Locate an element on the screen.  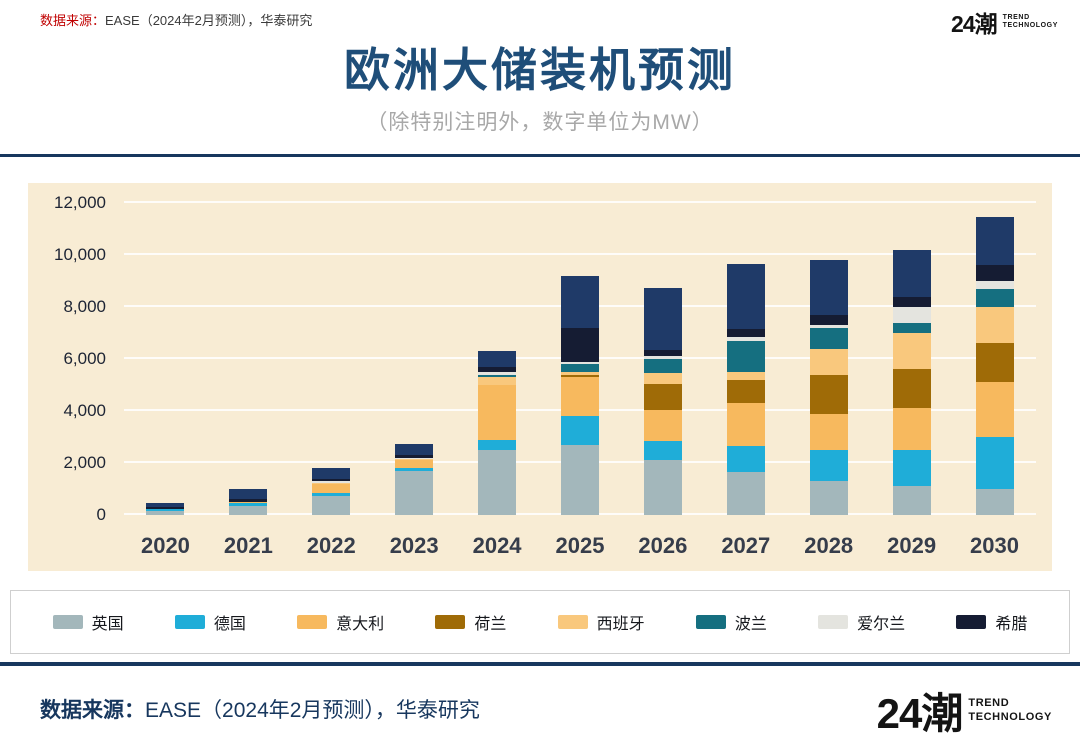
x-axis-label: 2021 is located at coordinates (248, 545).